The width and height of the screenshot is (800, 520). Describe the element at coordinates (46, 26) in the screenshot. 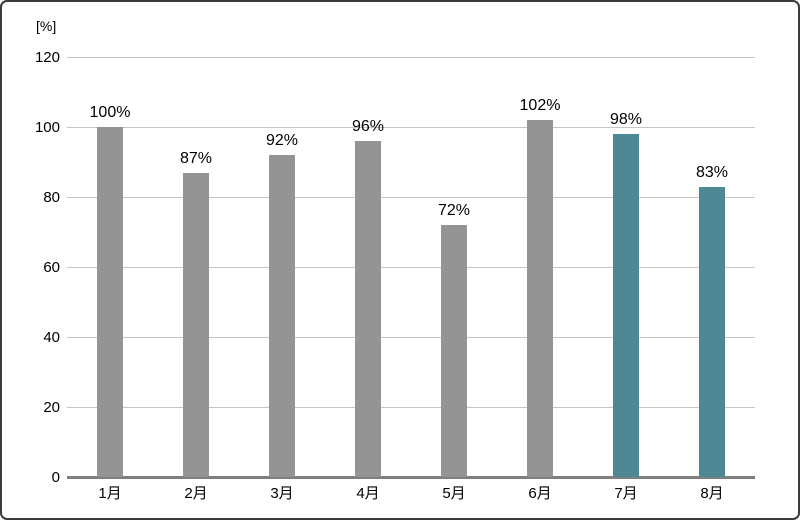

I see `y-axis-unit-label: [%]` at that location.